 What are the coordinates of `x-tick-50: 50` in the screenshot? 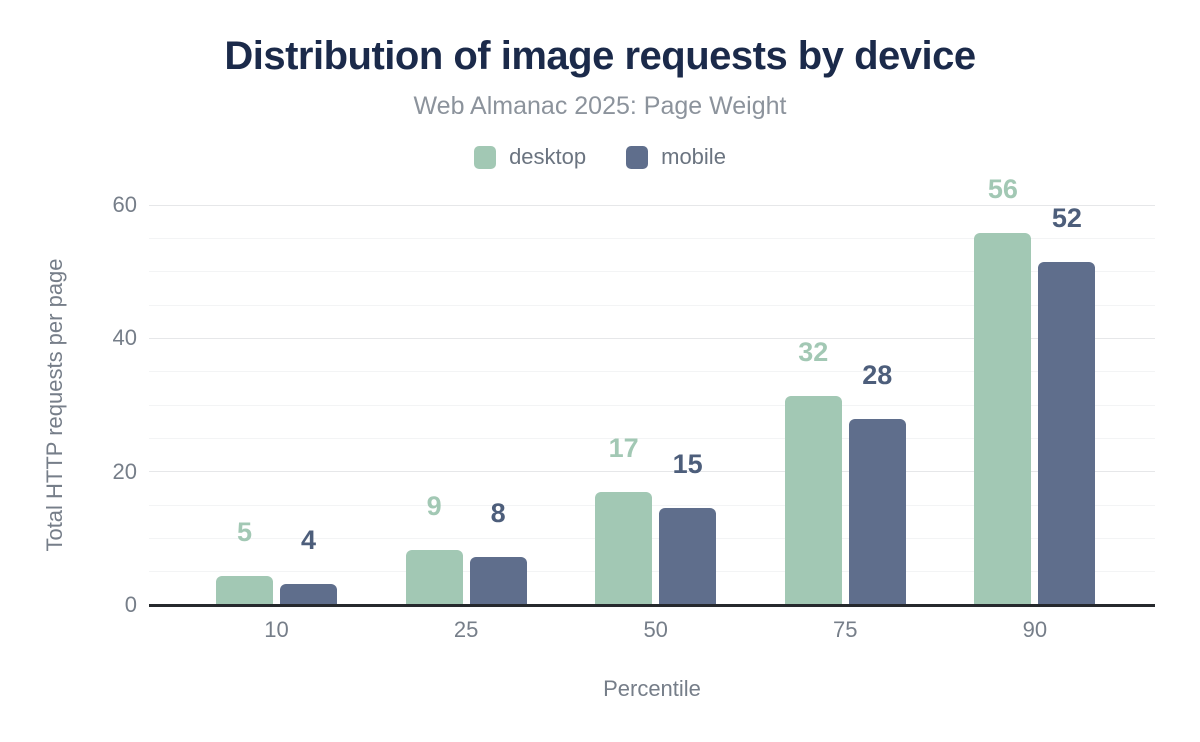 It's located at (655, 629).